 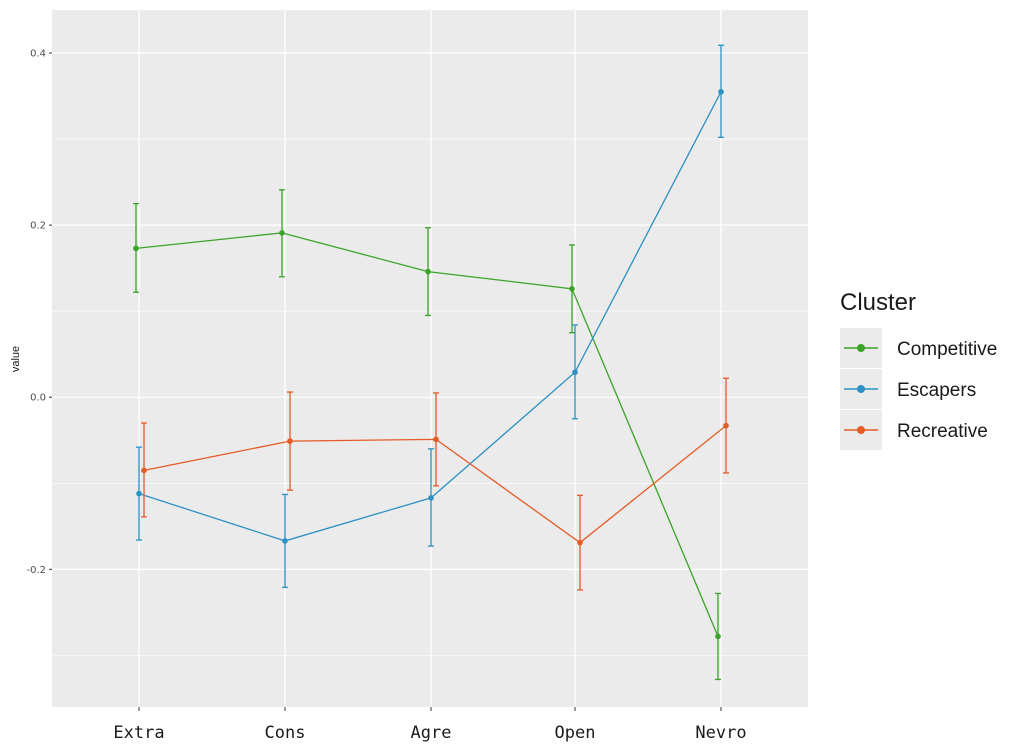 I want to click on x-axis-ticks: Extra Cons Agre Open Nevro, so click(x=430, y=725).